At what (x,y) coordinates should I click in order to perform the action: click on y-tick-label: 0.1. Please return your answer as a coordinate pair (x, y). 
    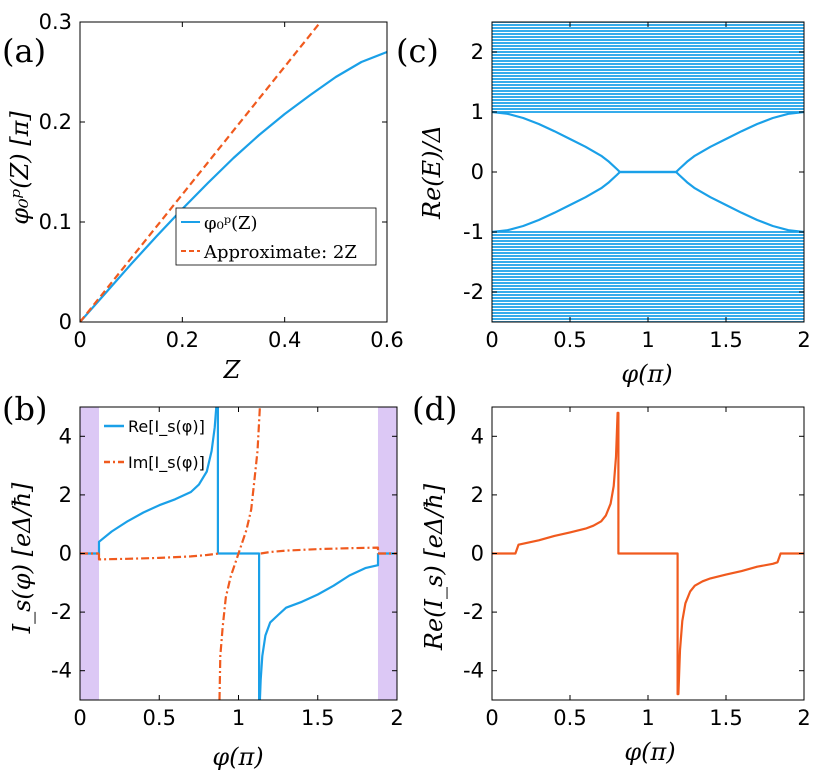
    Looking at the image, I should click on (55, 222).